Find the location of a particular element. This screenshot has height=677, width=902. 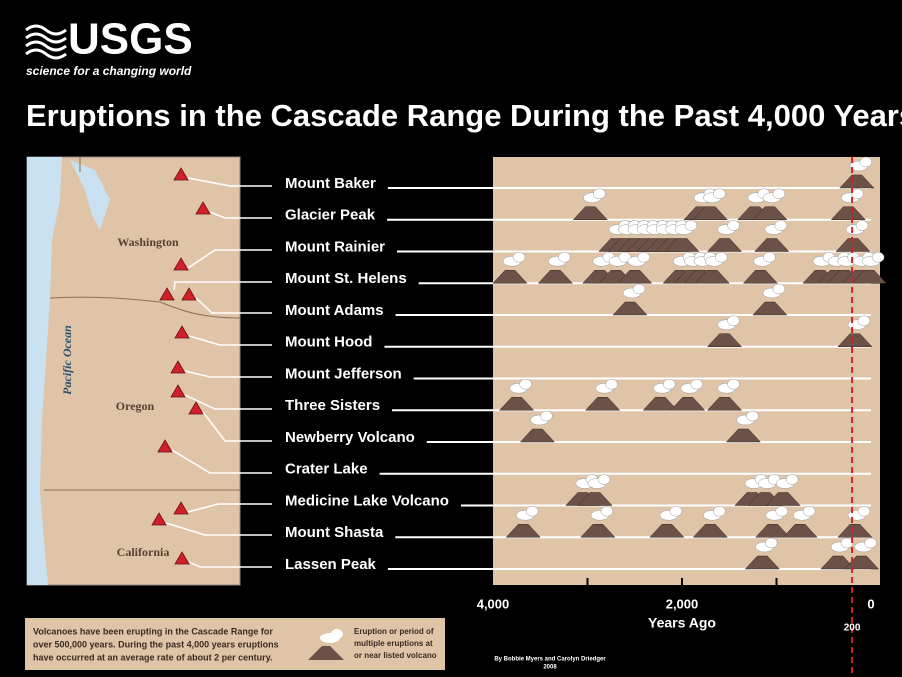

state-label: Washington is located at coordinates (148, 242).